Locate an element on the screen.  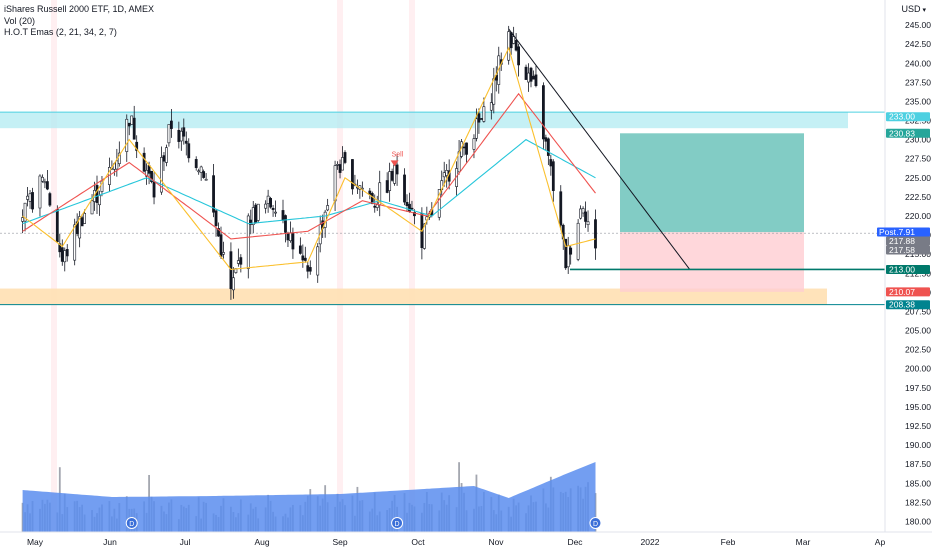
price-tick-label: 187.50 is located at coordinates (918, 464).